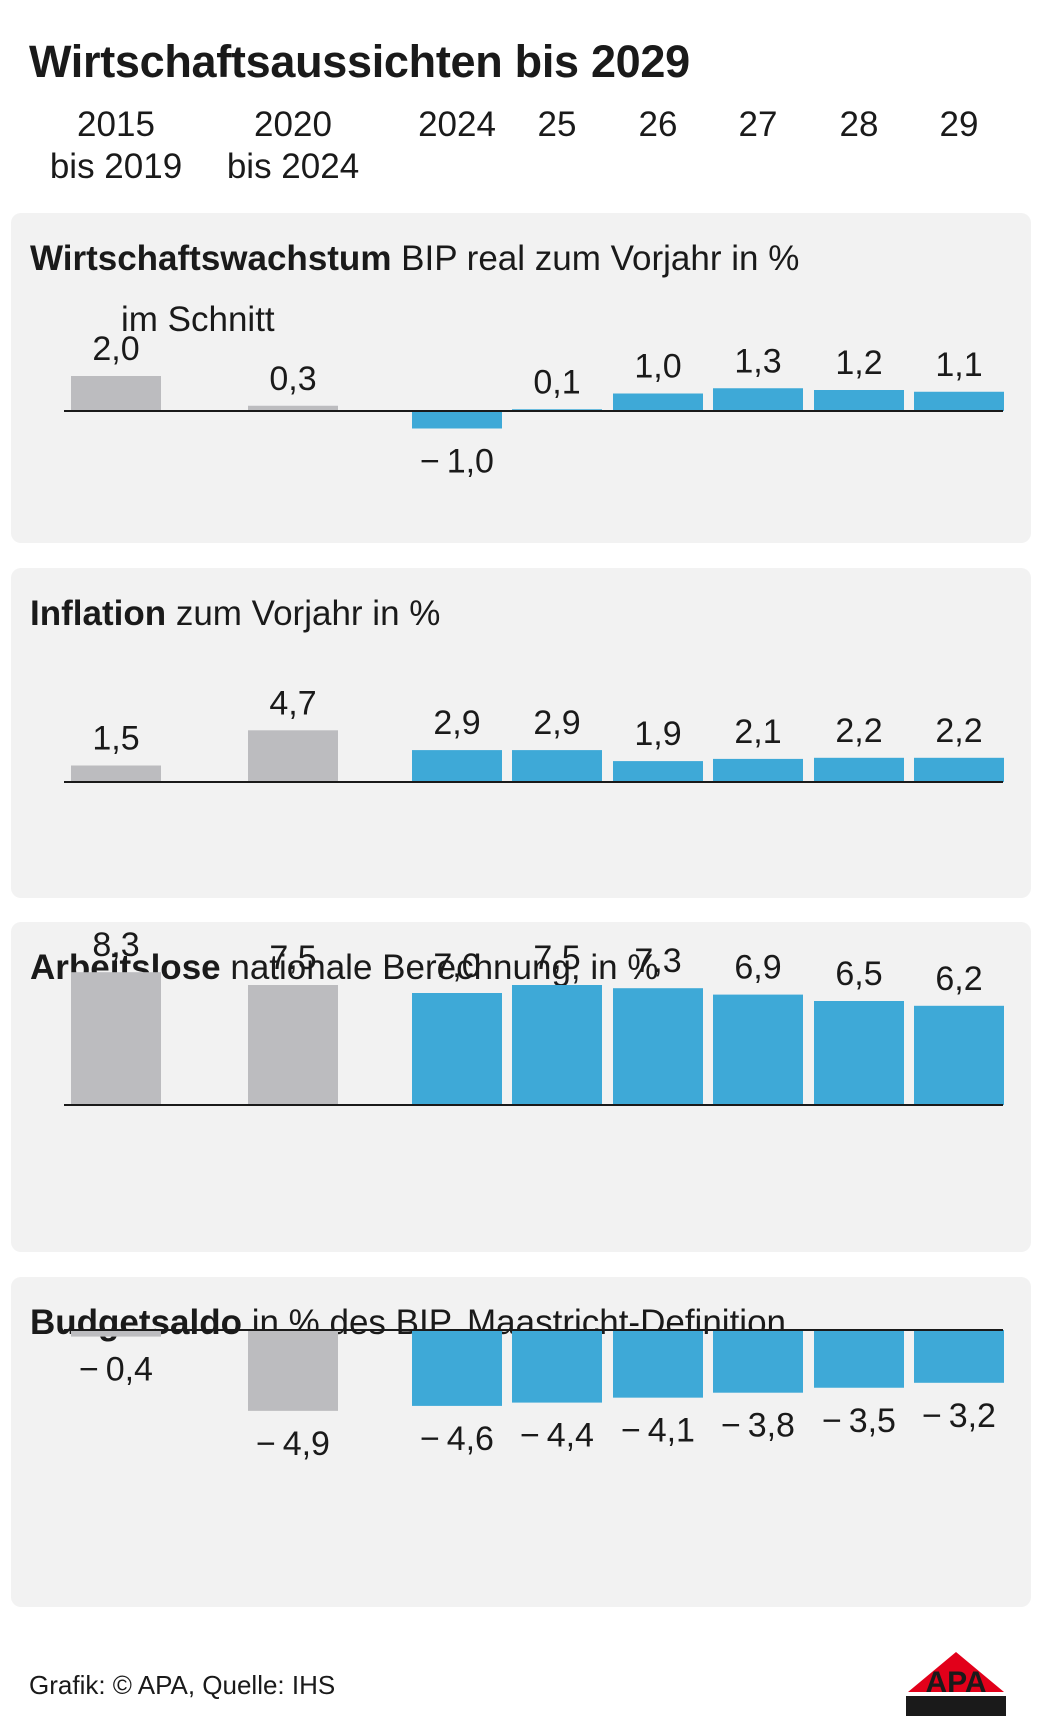 The image size is (1041, 1725). I want to click on inflation-chart: 1,5 4,7 2,9 2,9 1,9 2,1 2,2 2,2, so click(534, 733).